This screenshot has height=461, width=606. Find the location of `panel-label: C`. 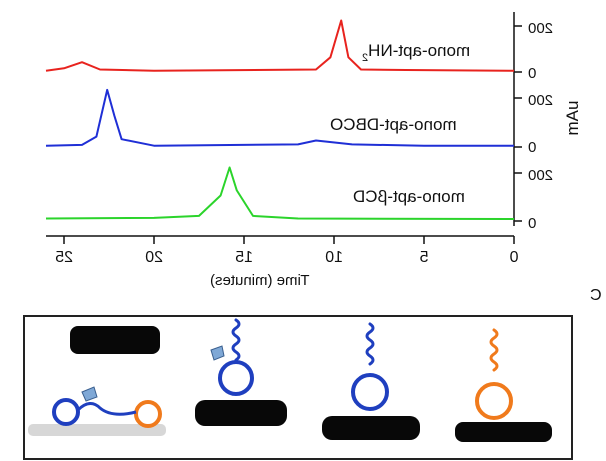

panel-label: C is located at coordinates (596, 295).